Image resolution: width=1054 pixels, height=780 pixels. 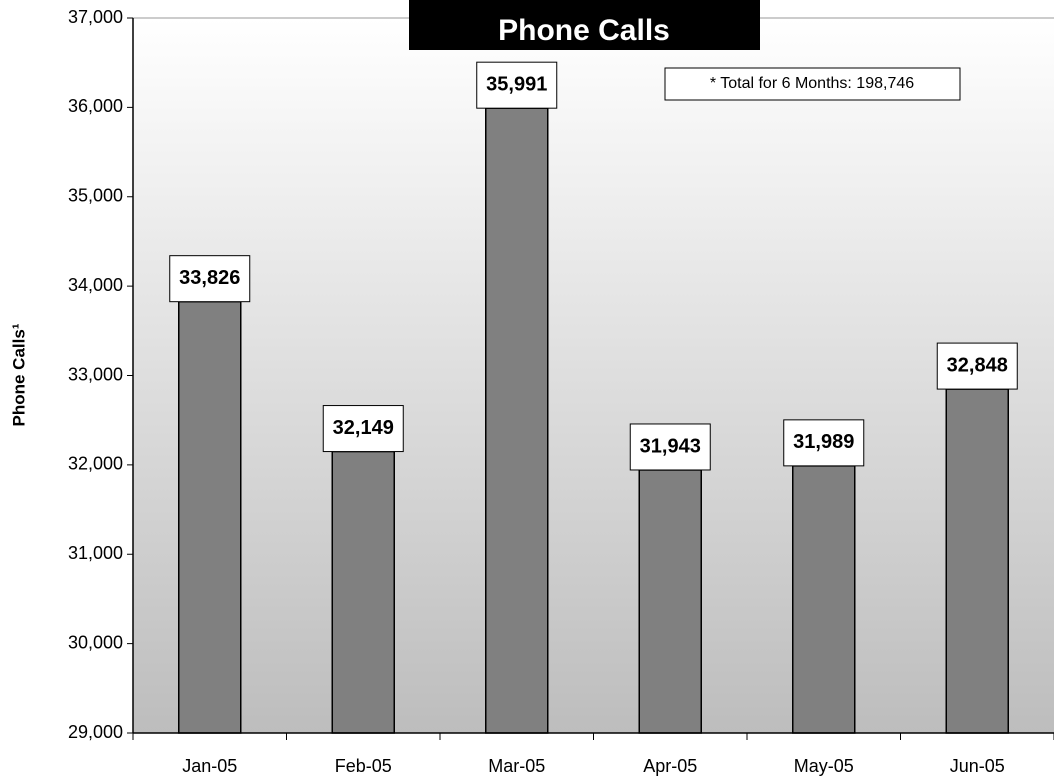 What do you see at coordinates (95, 196) in the screenshot?
I see `y-tick-label: 35,000` at bounding box center [95, 196].